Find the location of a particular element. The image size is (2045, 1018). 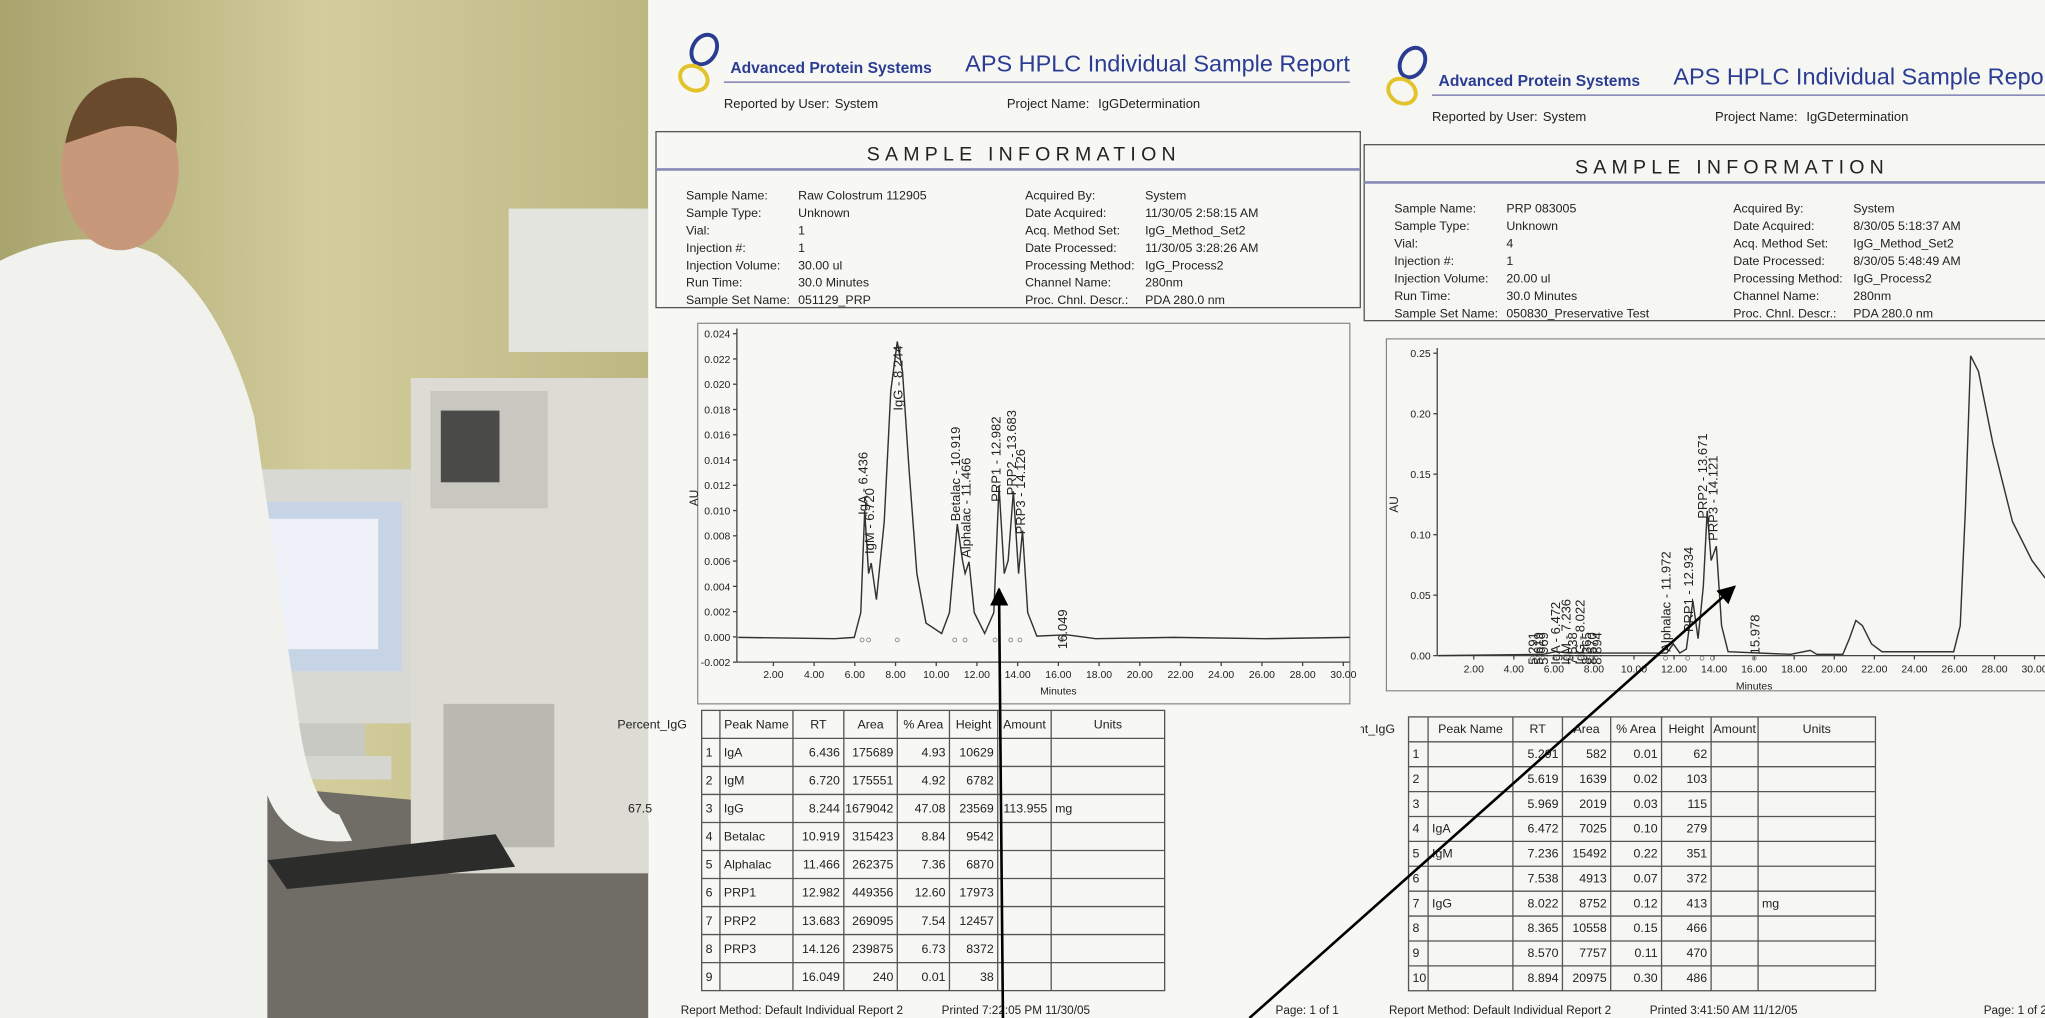

info-value: 8/30/05 5:48:49 AM is located at coordinates (1906, 261).